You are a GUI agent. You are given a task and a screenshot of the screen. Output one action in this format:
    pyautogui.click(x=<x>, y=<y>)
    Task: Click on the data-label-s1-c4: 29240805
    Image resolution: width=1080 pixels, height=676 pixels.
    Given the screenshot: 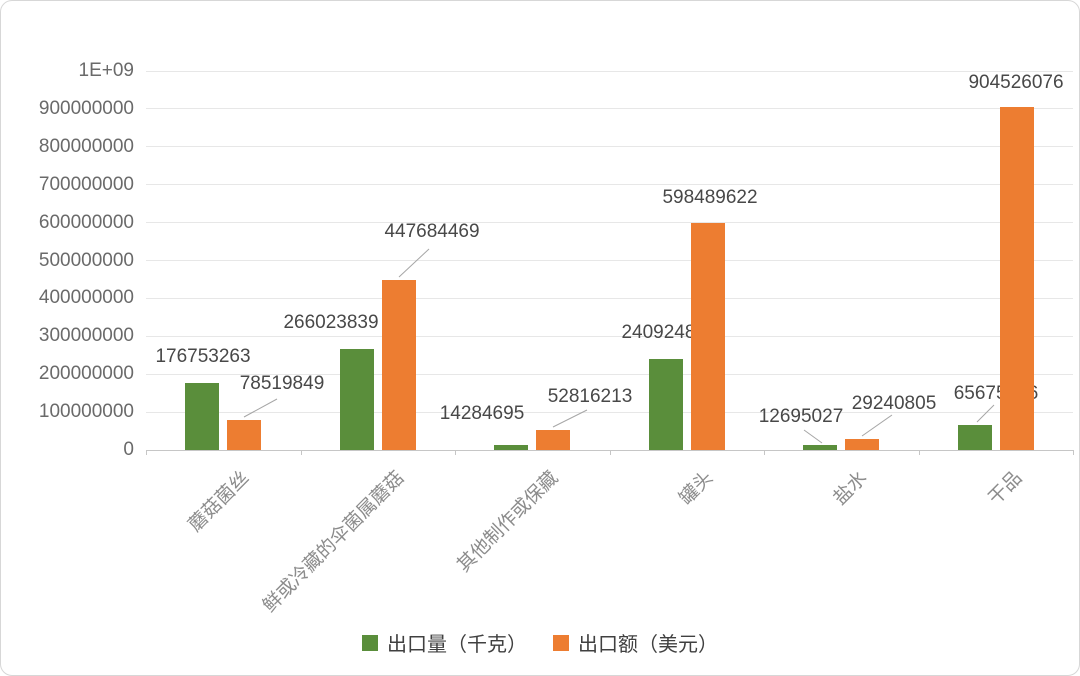 What is the action you would take?
    pyautogui.click(x=894, y=403)
    